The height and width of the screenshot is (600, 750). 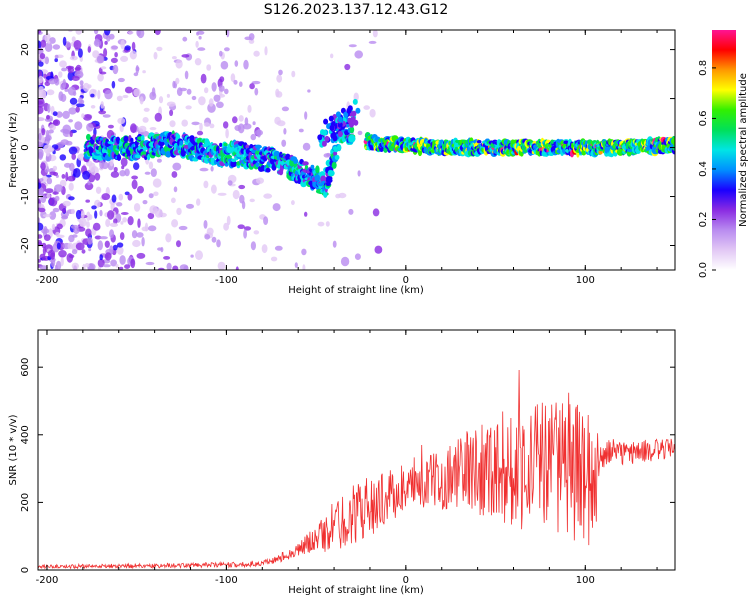 I want to click on colorbar-label: Normalized spectral amplitude, so click(x=743, y=150).